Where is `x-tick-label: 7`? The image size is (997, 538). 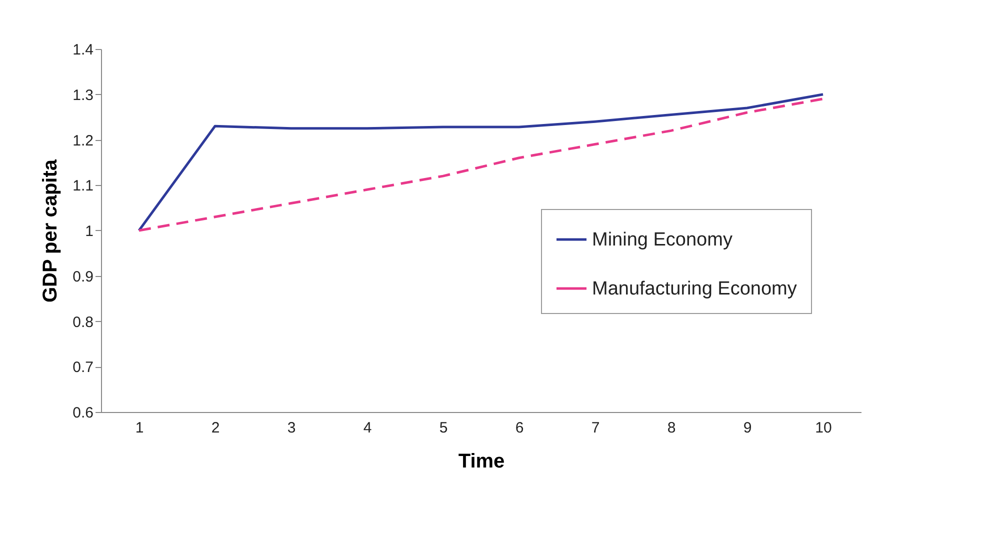
x-tick-label: 7 is located at coordinates (595, 428).